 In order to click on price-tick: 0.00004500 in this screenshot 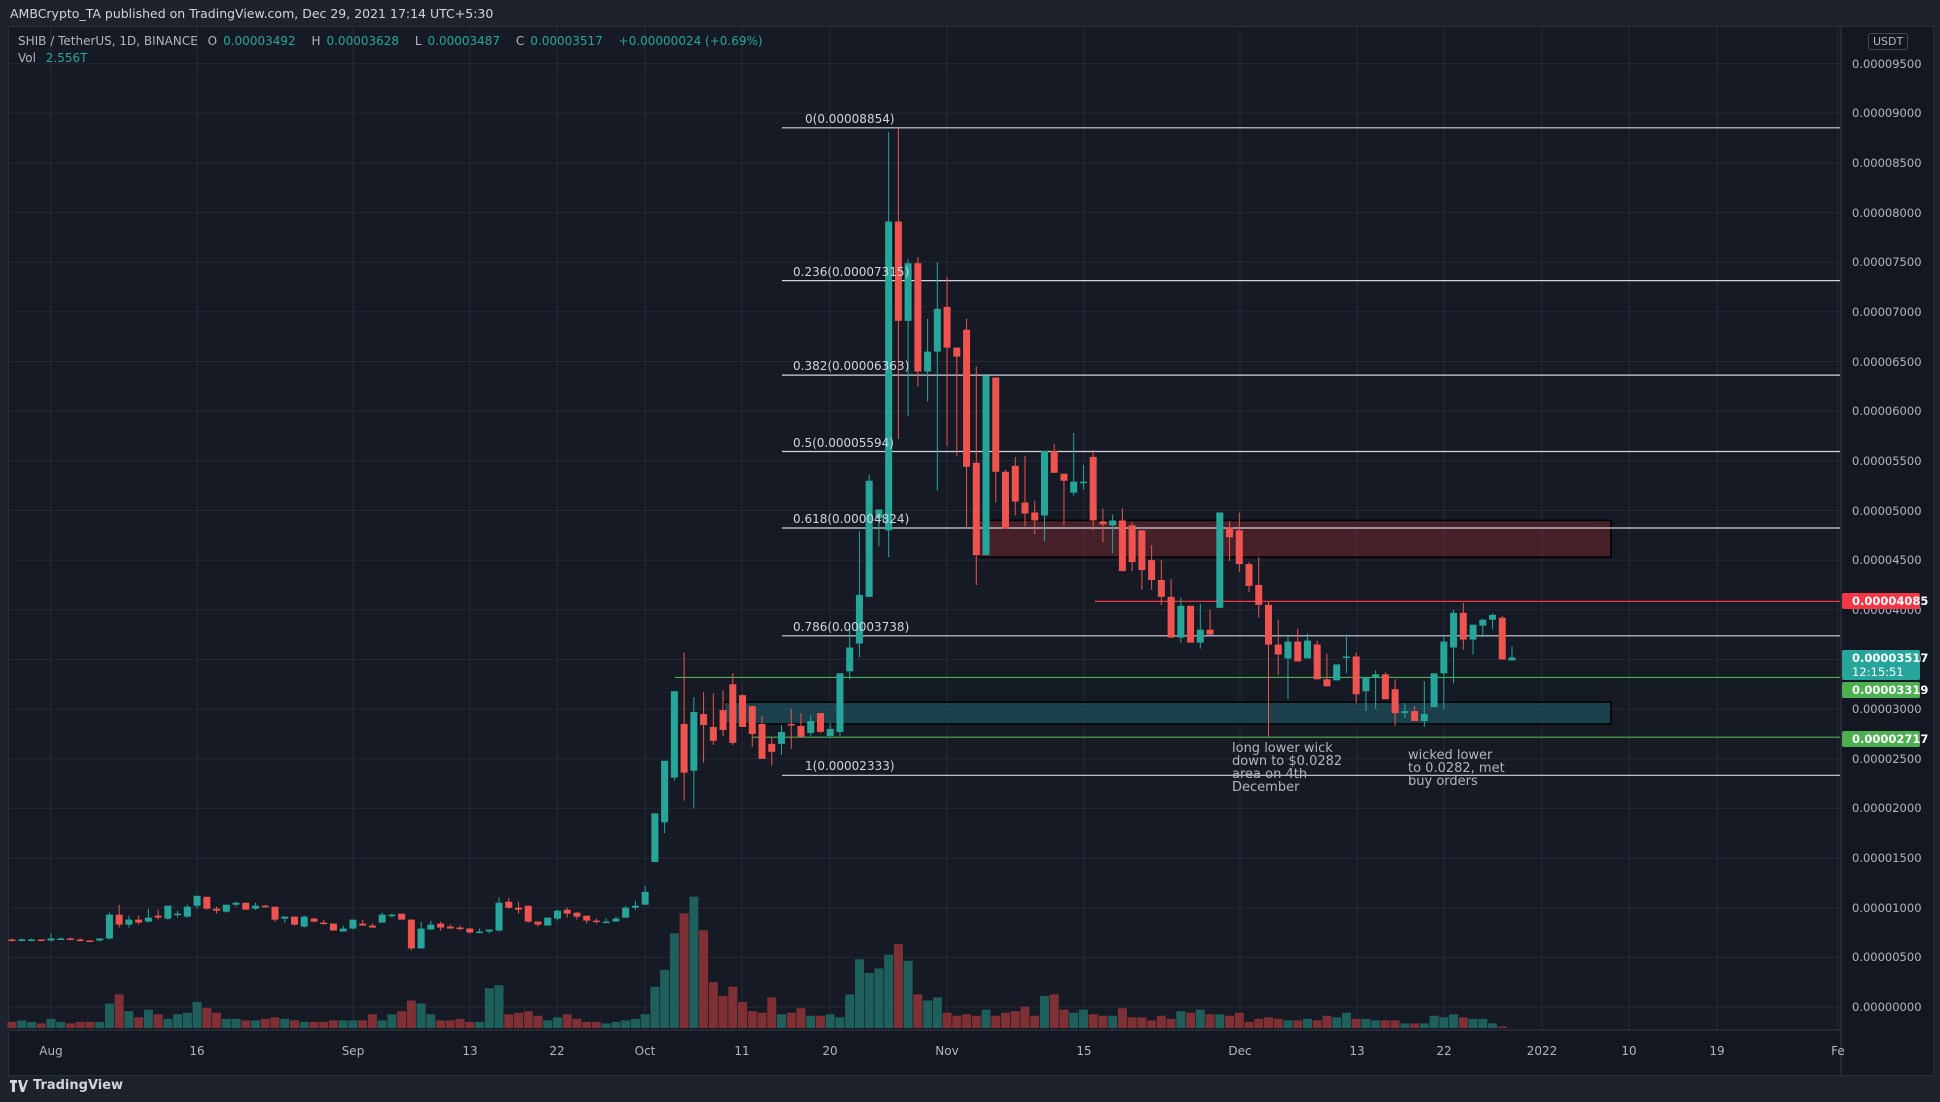, I will do `click(1887, 560)`.